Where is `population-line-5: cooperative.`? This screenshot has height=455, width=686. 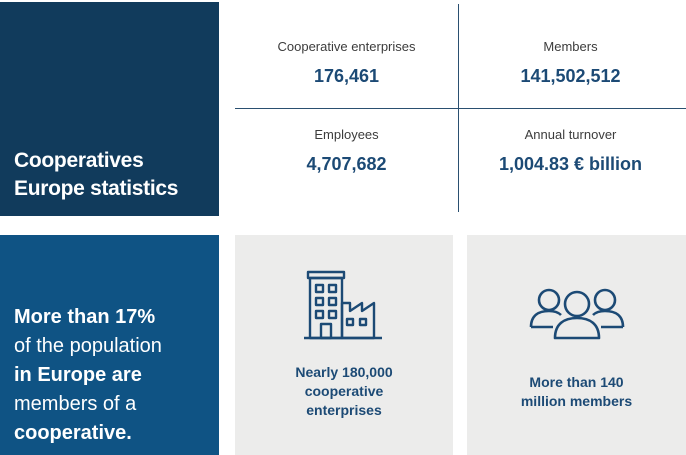 population-line-5: cooperative. is located at coordinates (73, 433).